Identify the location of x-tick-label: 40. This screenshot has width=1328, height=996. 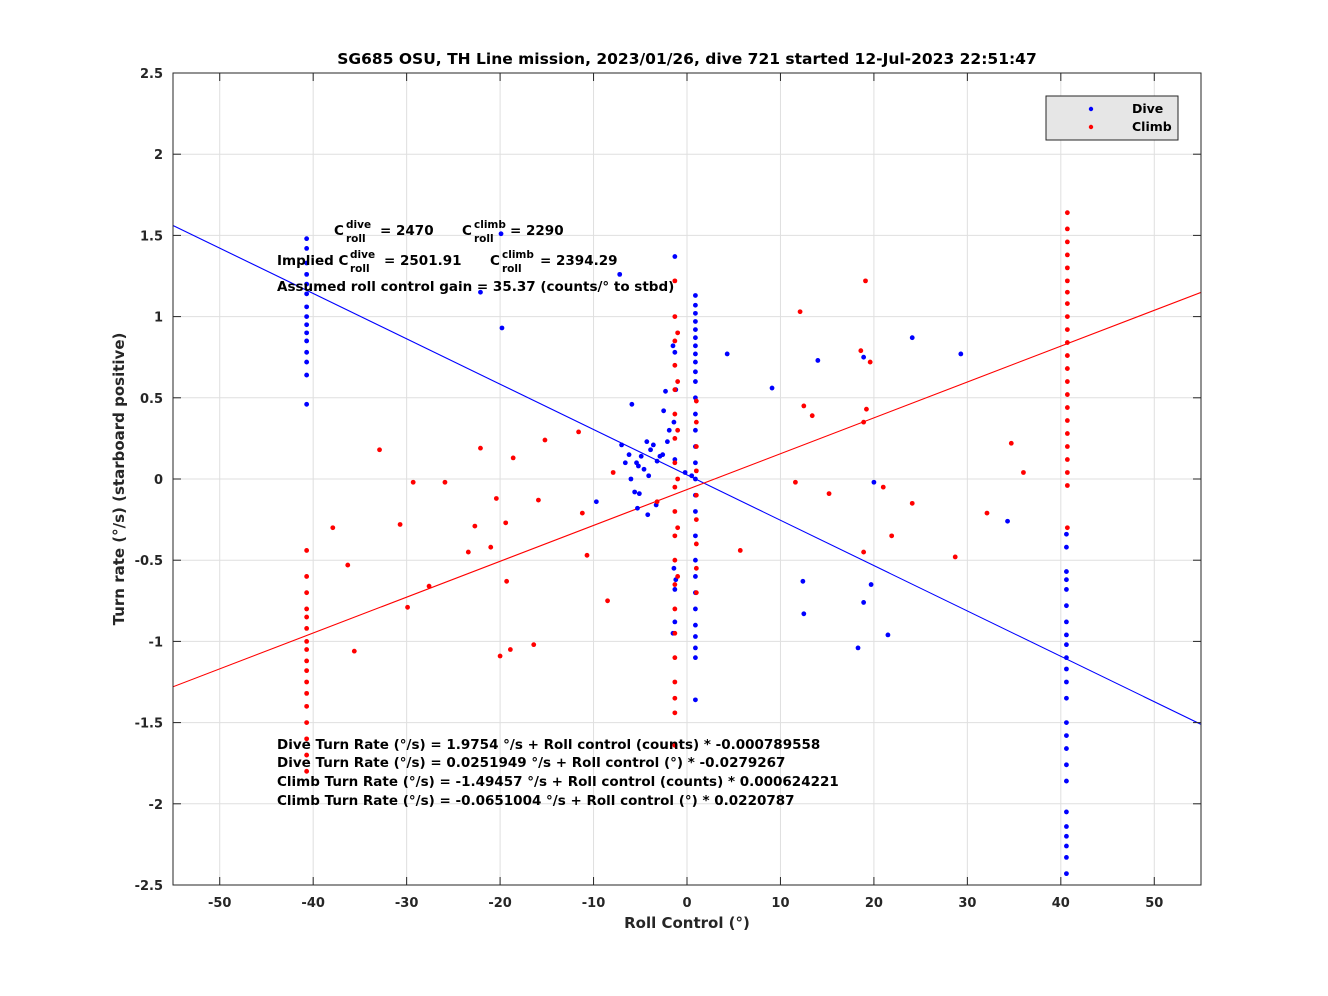
(1061, 903).